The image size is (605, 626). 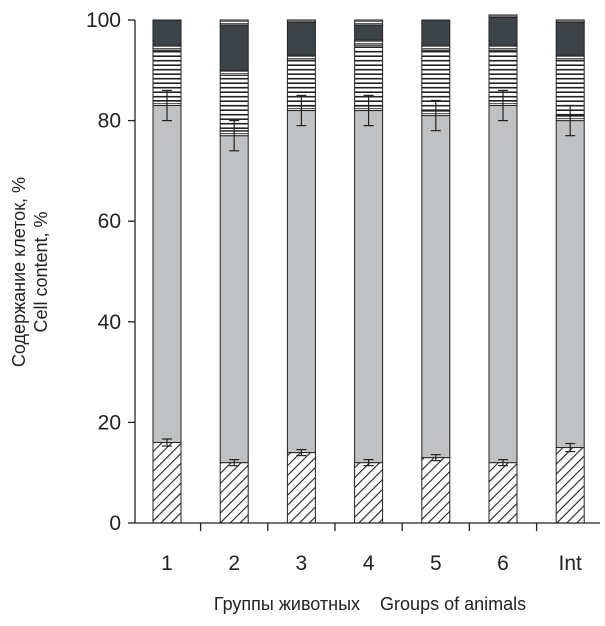 I want to click on y-axis-title-line-1: Содержание клеток, %, so click(x=19, y=272).